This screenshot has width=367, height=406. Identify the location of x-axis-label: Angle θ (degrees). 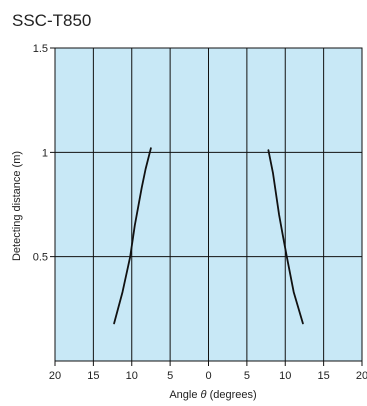
(212, 395).